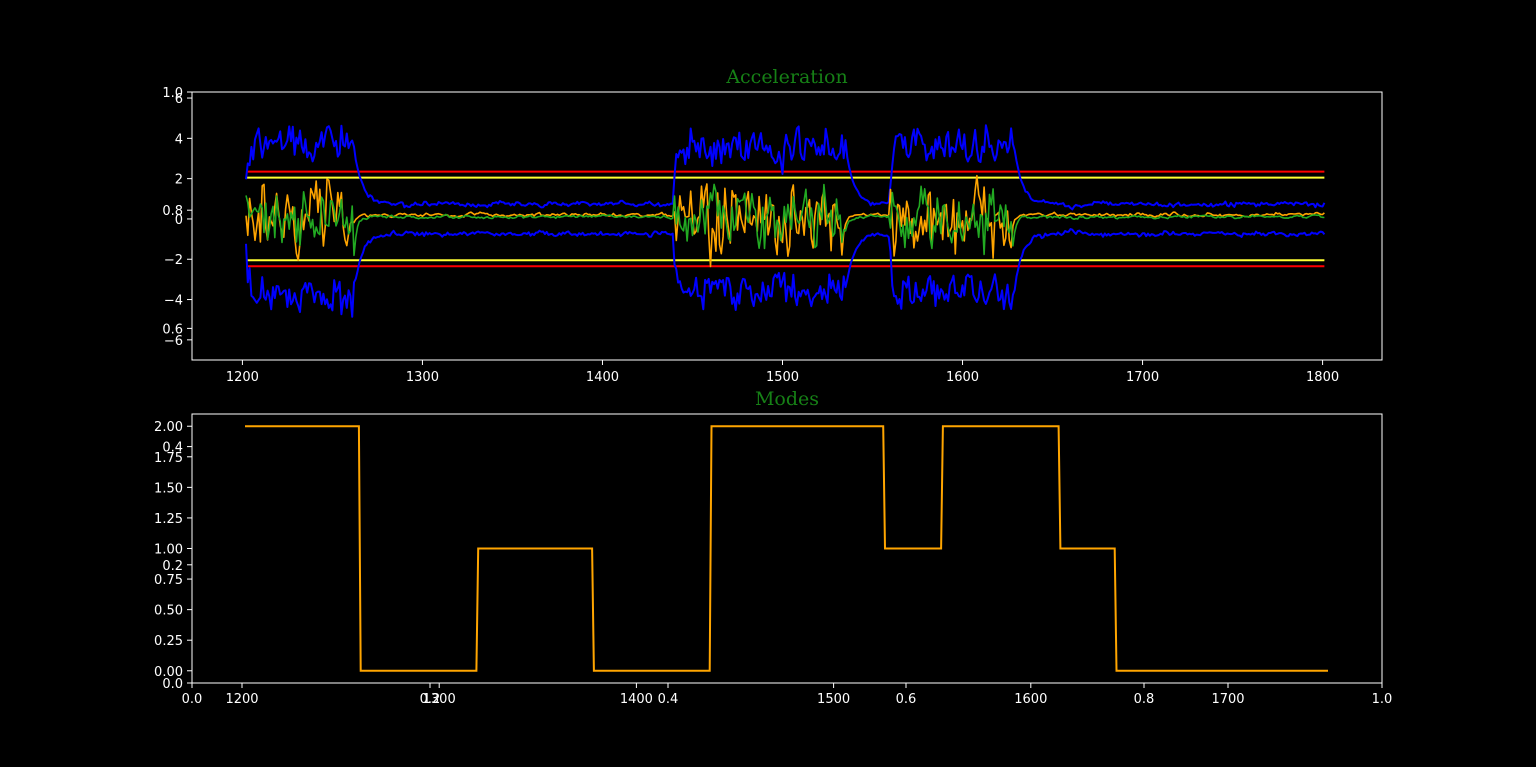 This screenshot has width=1536, height=767. I want to click on y-tick-label-2: 2, so click(179, 180).